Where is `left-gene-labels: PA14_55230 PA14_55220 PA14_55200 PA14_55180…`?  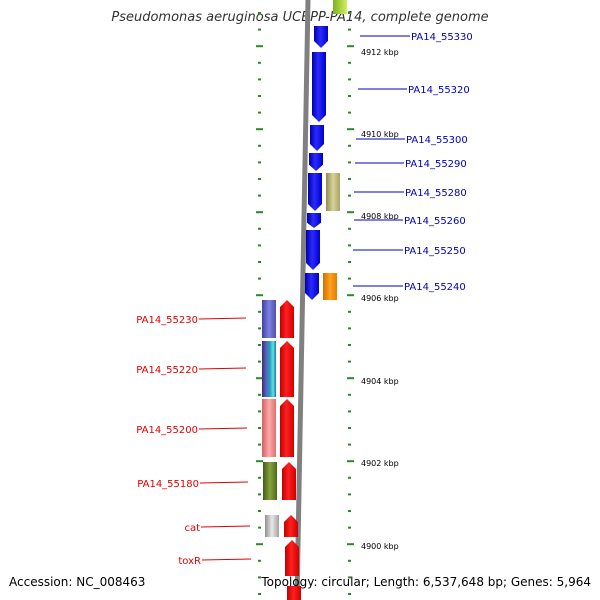
left-gene-labels: PA14_55230 PA14_55220 PA14_55200 PA14_55180… is located at coordinates (194, 441).